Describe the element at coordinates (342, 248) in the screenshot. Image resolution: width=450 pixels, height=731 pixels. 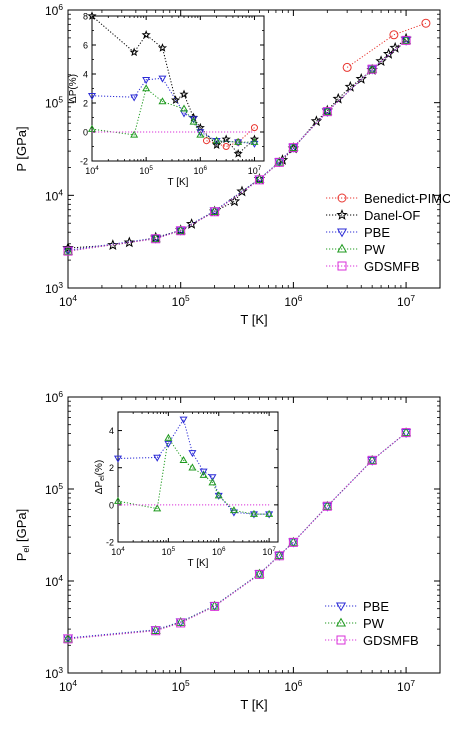
I see `legend-marker` at that location.